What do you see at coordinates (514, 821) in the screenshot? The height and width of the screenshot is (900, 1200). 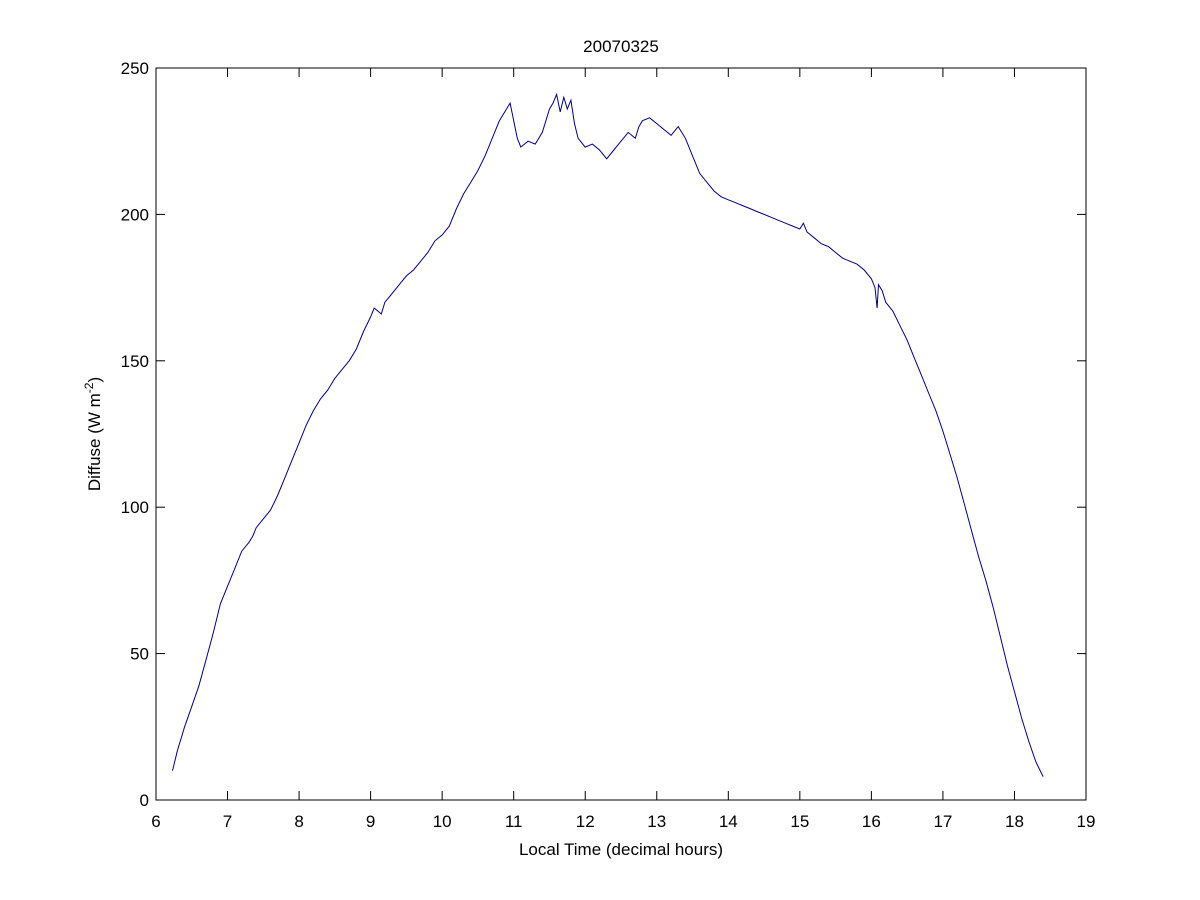 I see `x-tick-label: 11` at bounding box center [514, 821].